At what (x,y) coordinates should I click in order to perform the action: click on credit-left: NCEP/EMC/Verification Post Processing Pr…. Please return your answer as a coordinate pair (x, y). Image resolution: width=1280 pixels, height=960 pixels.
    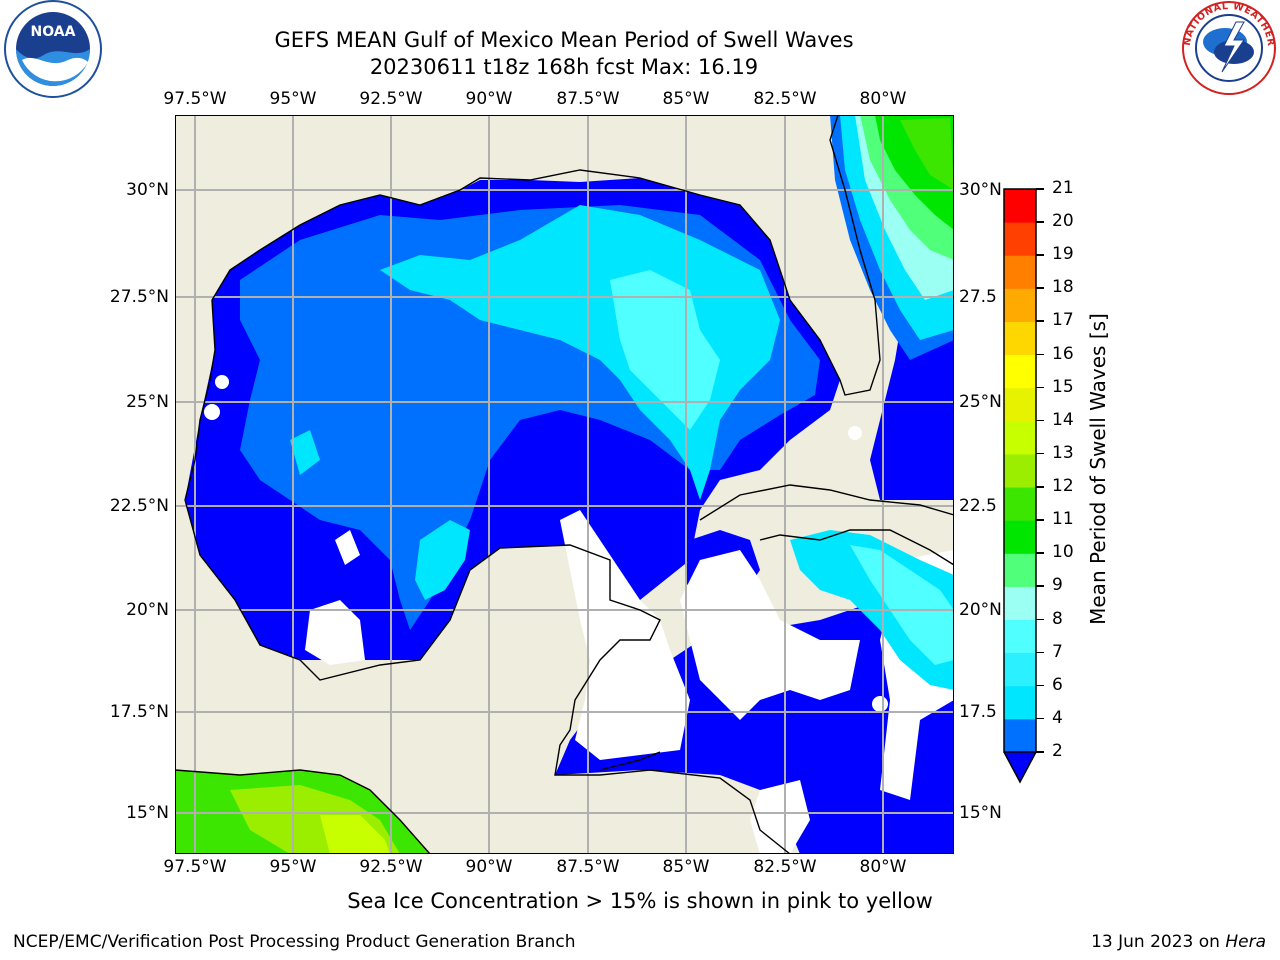
    Looking at the image, I should click on (294, 942).